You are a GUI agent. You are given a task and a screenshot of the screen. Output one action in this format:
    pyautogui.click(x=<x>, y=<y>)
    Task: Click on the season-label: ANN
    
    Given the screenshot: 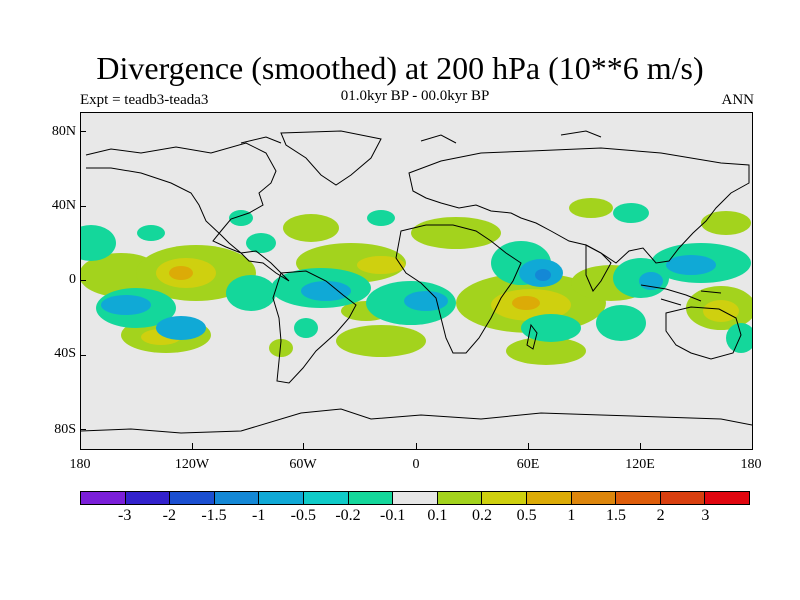 What is the action you would take?
    pyautogui.click(x=738, y=100)
    